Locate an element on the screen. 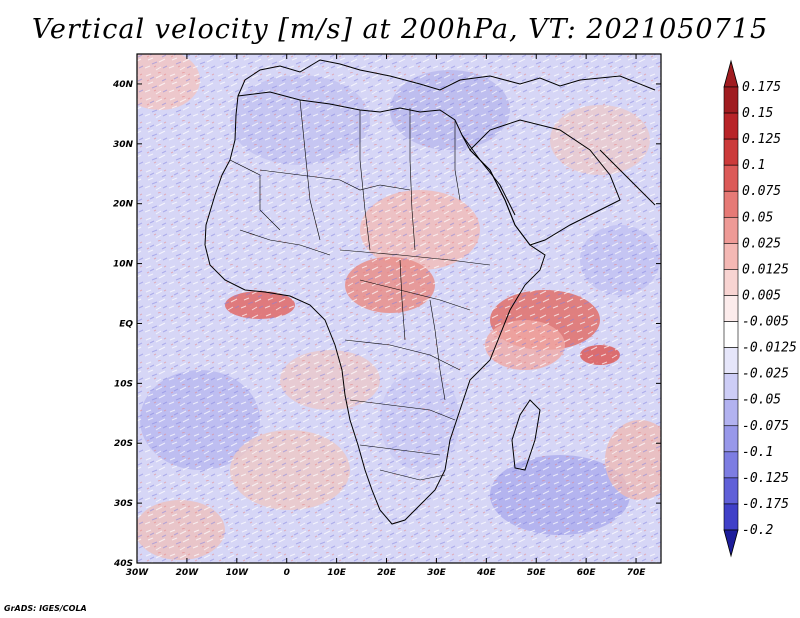 This screenshot has width=800, height=618. colorbar-label: 0.05 is located at coordinates (757, 217).